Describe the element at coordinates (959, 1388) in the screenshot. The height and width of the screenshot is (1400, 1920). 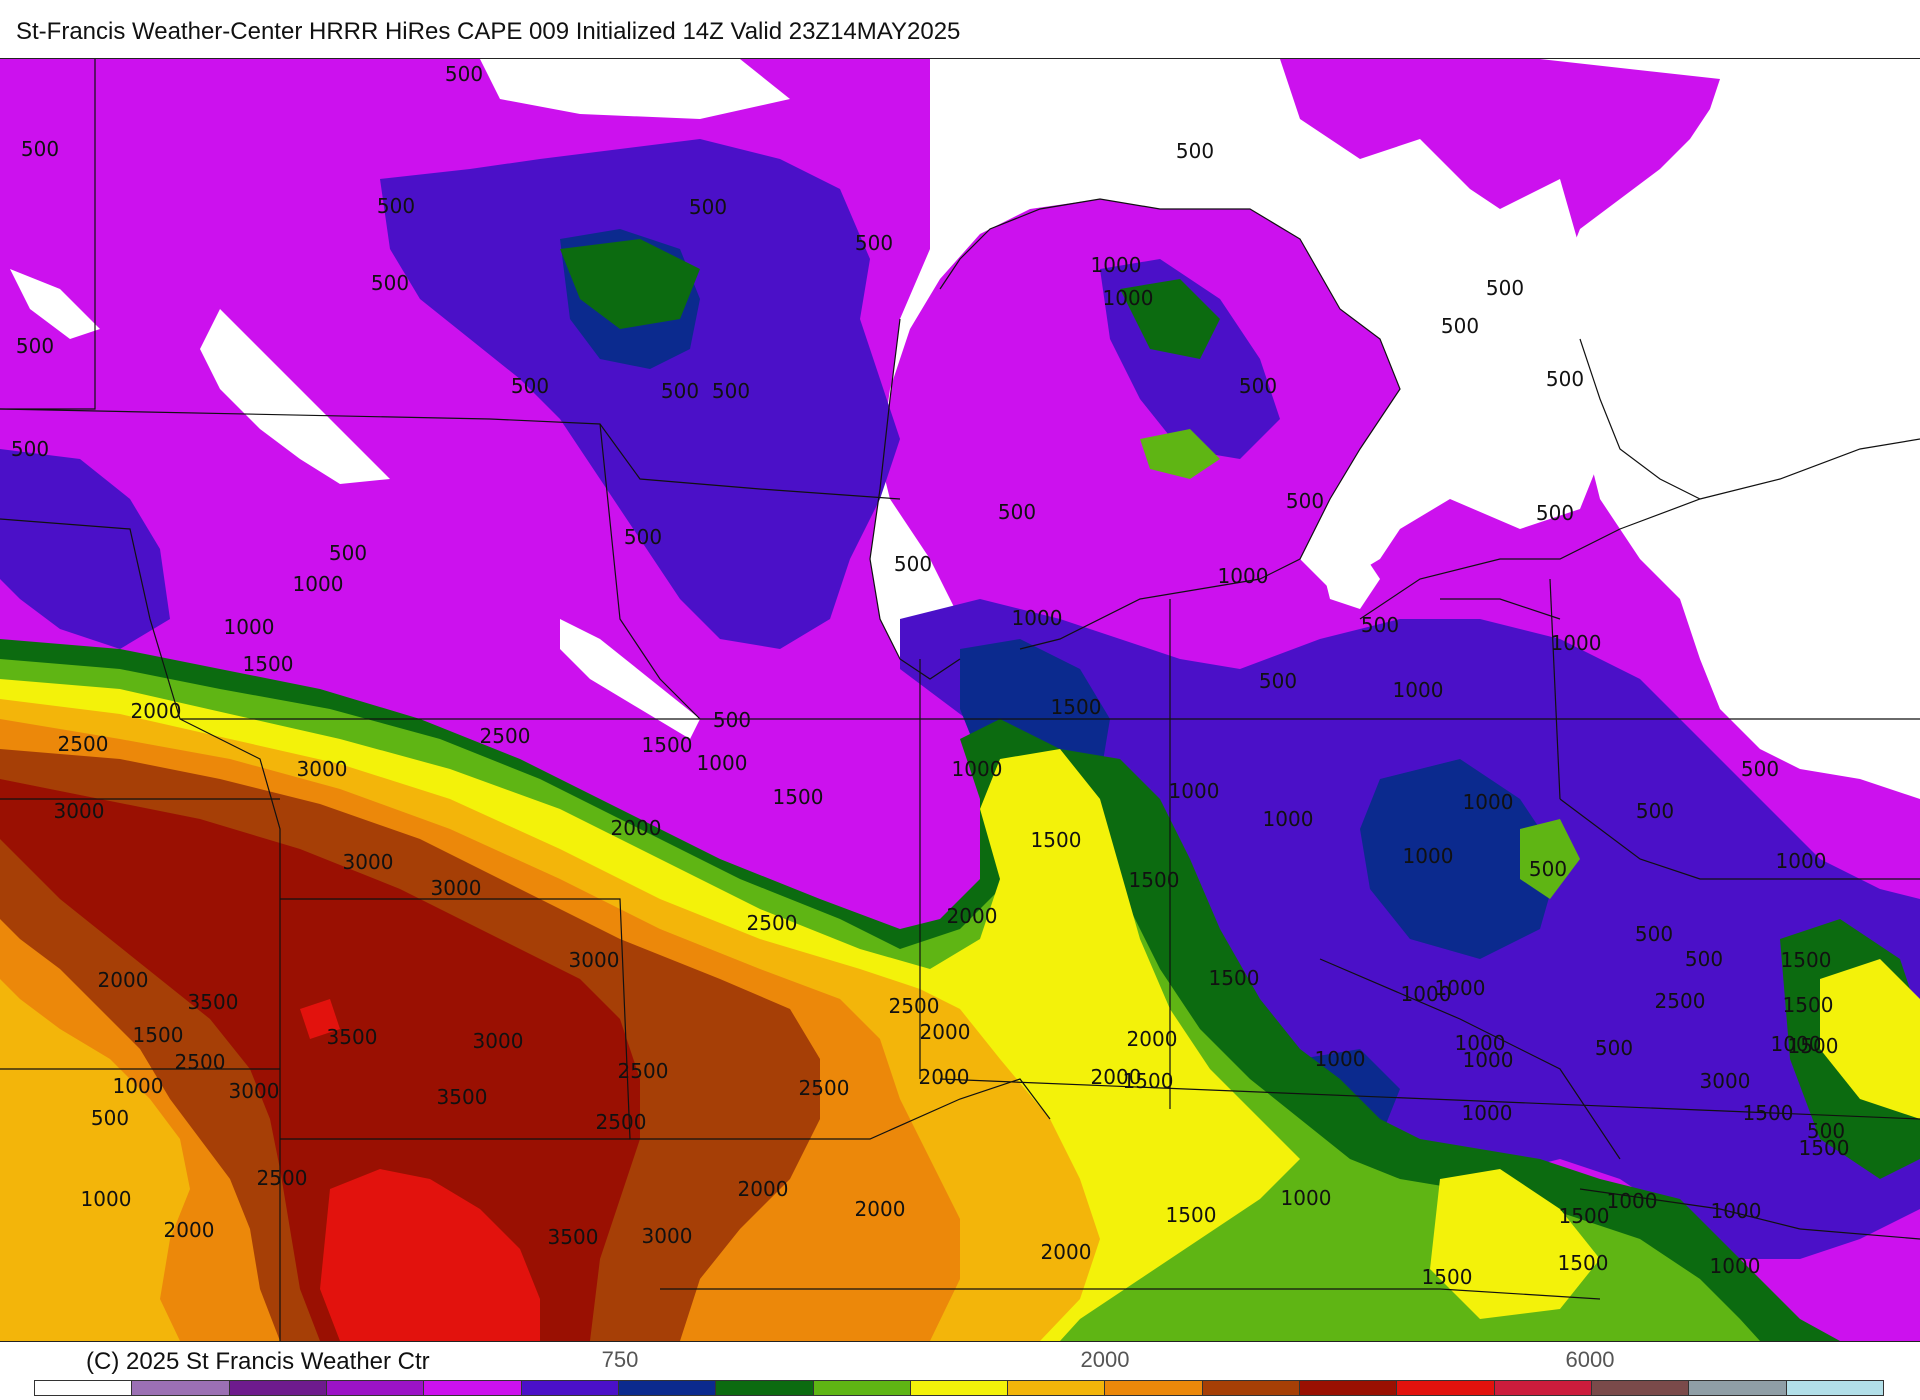
I see `cape-color-scale` at that location.